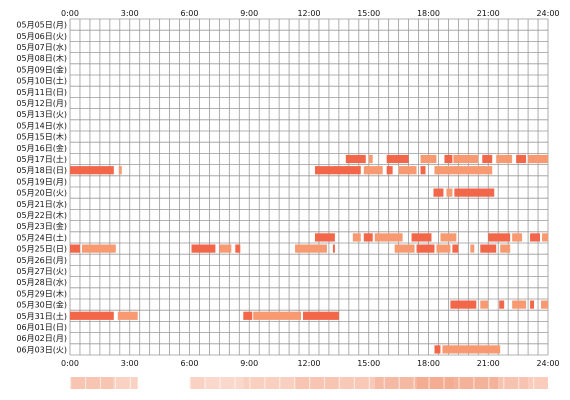 This screenshot has height=400, width=570. Describe the element at coordinates (70, 363) in the screenshot. I see `x-tick-label-bottom: 0:00` at that location.